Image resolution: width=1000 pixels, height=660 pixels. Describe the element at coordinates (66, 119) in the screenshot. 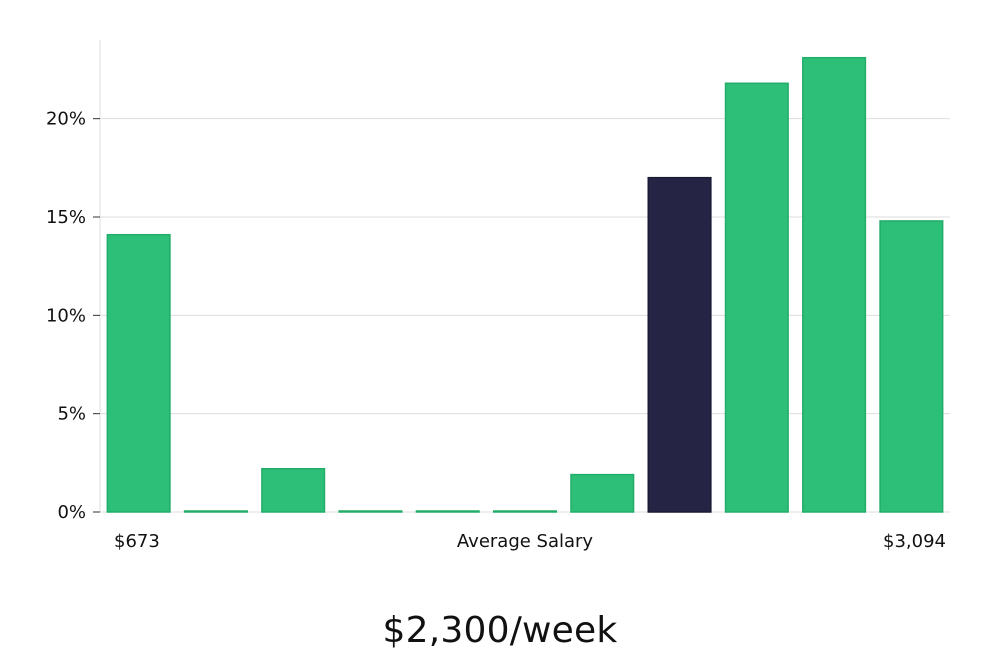

I see `y-tick-label: 20%` at that location.